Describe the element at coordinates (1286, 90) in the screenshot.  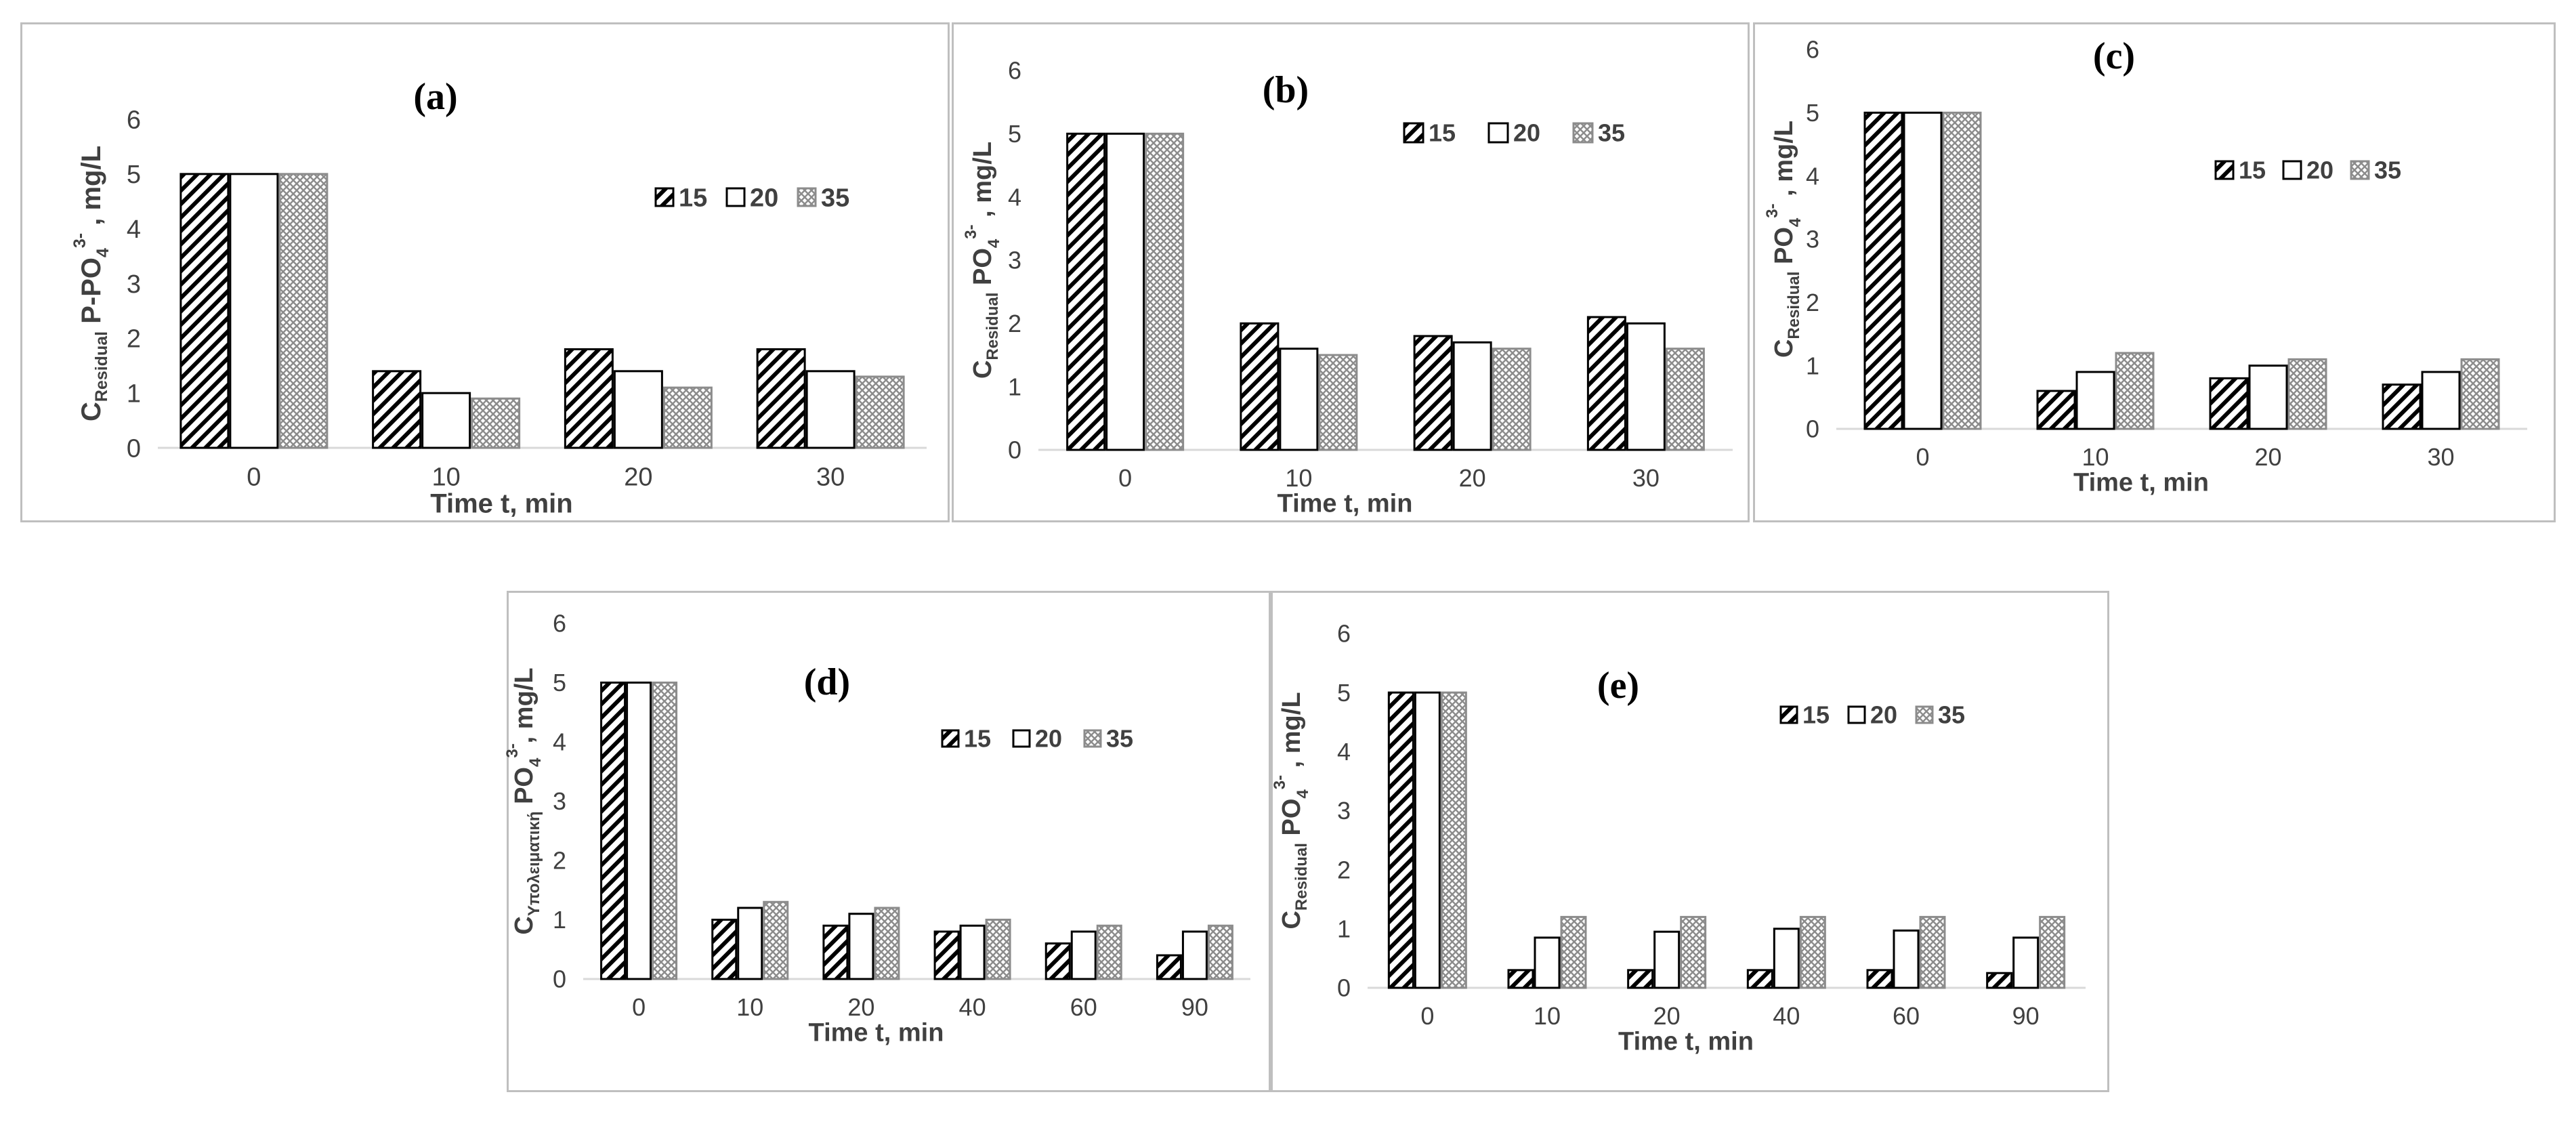
I see `panel-title: (b)` at that location.